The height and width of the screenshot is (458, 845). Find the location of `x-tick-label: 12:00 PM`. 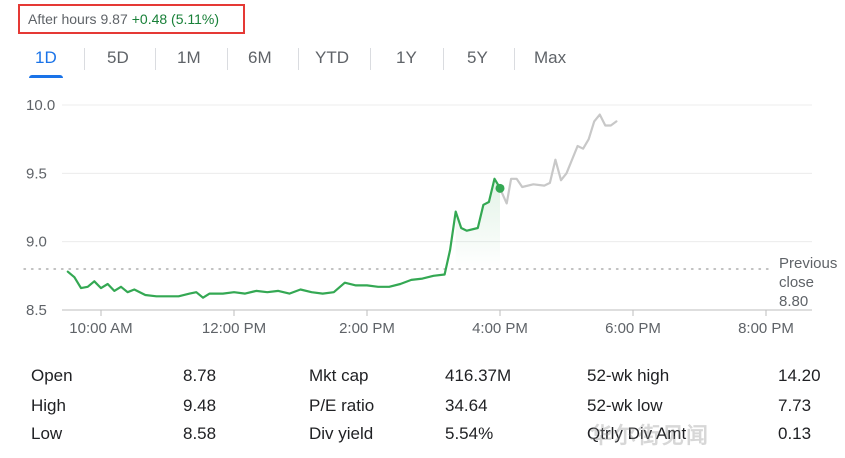

x-tick-label: 12:00 PM is located at coordinates (234, 328).